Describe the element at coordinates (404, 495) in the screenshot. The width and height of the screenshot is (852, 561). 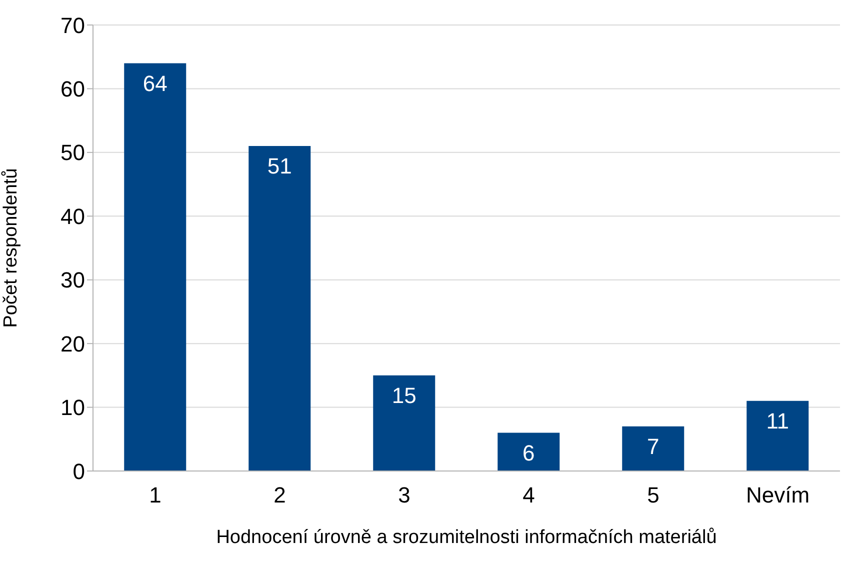
I see `x-tick-label: 3` at that location.